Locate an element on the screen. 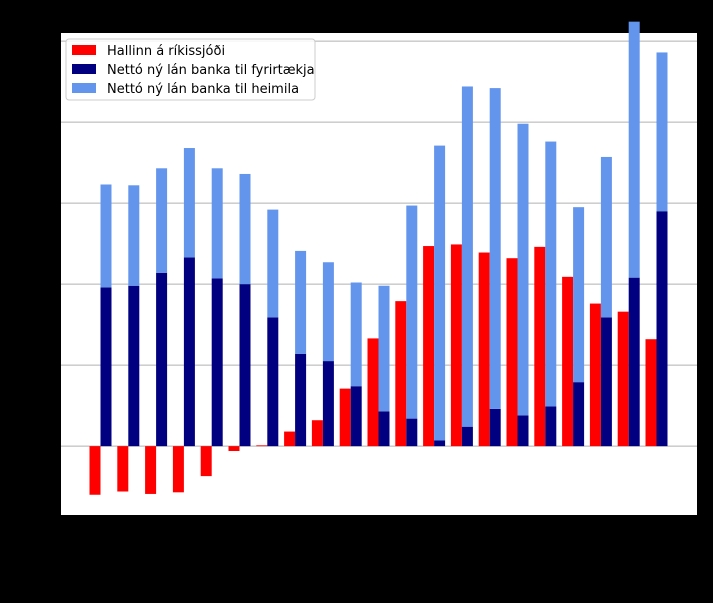 This screenshot has height=603, width=713. legend-label: Hallinn á ríkissjóði is located at coordinates (166, 51).